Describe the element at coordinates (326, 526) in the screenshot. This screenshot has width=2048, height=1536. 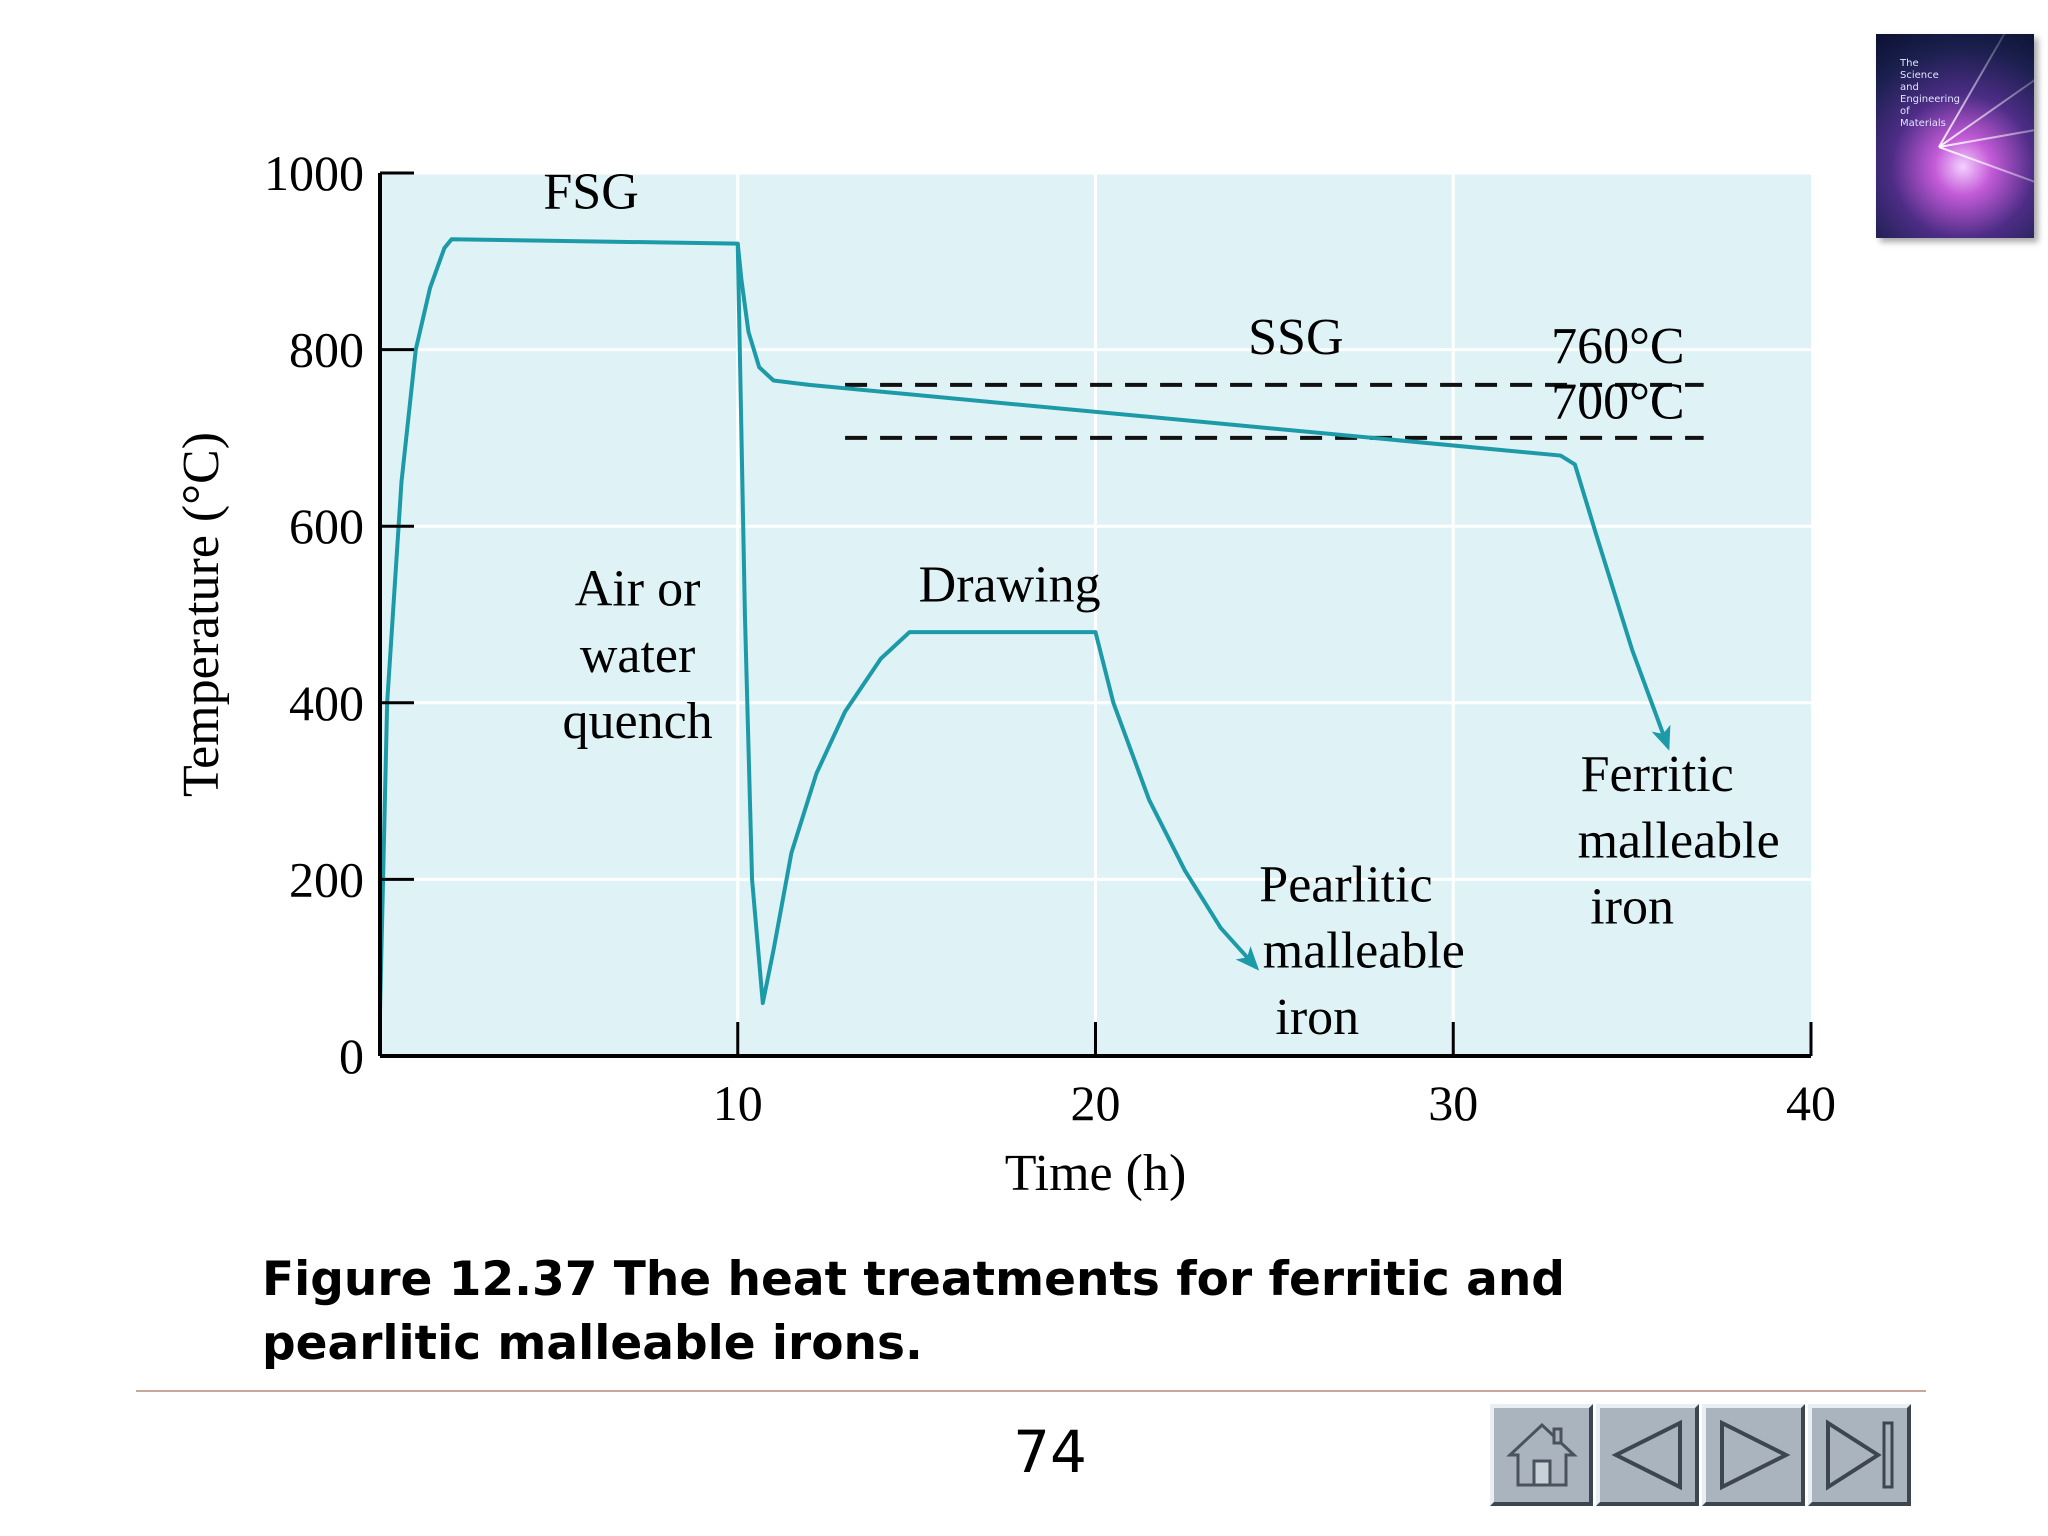
I see `y-tick-label: 600` at that location.